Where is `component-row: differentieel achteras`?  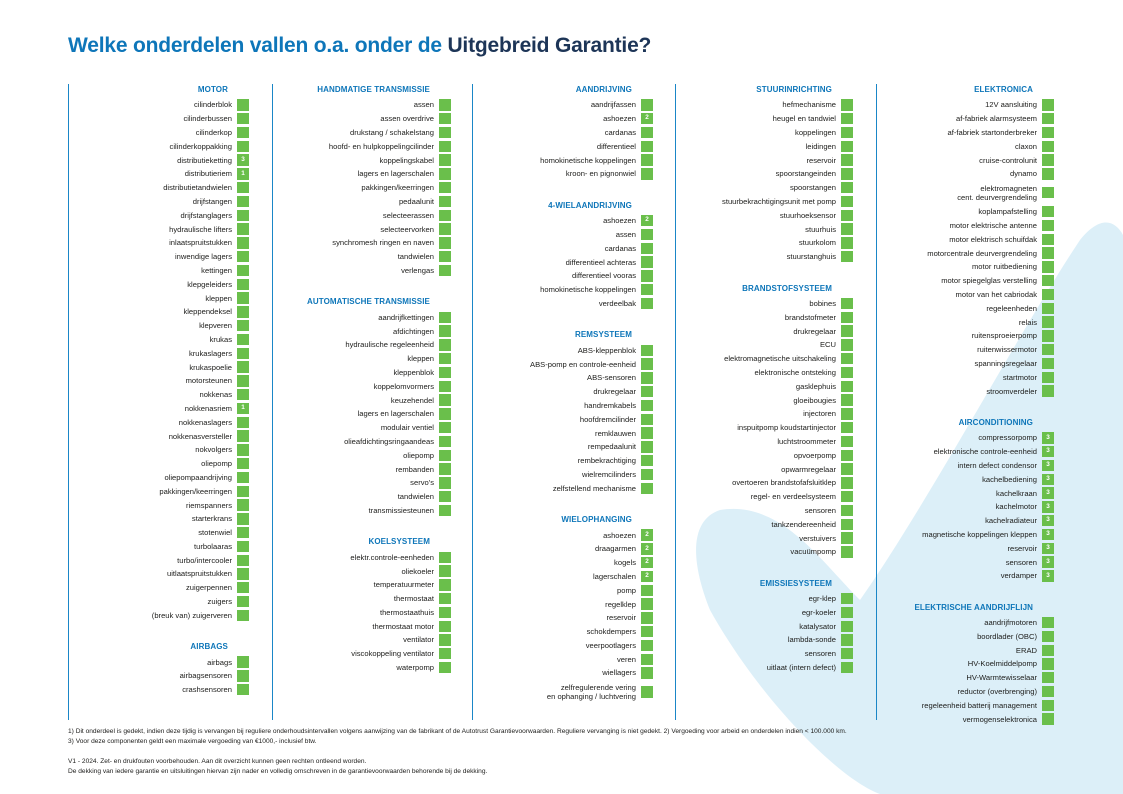
component-row: differentieel achteras is located at coordinates (563, 262).